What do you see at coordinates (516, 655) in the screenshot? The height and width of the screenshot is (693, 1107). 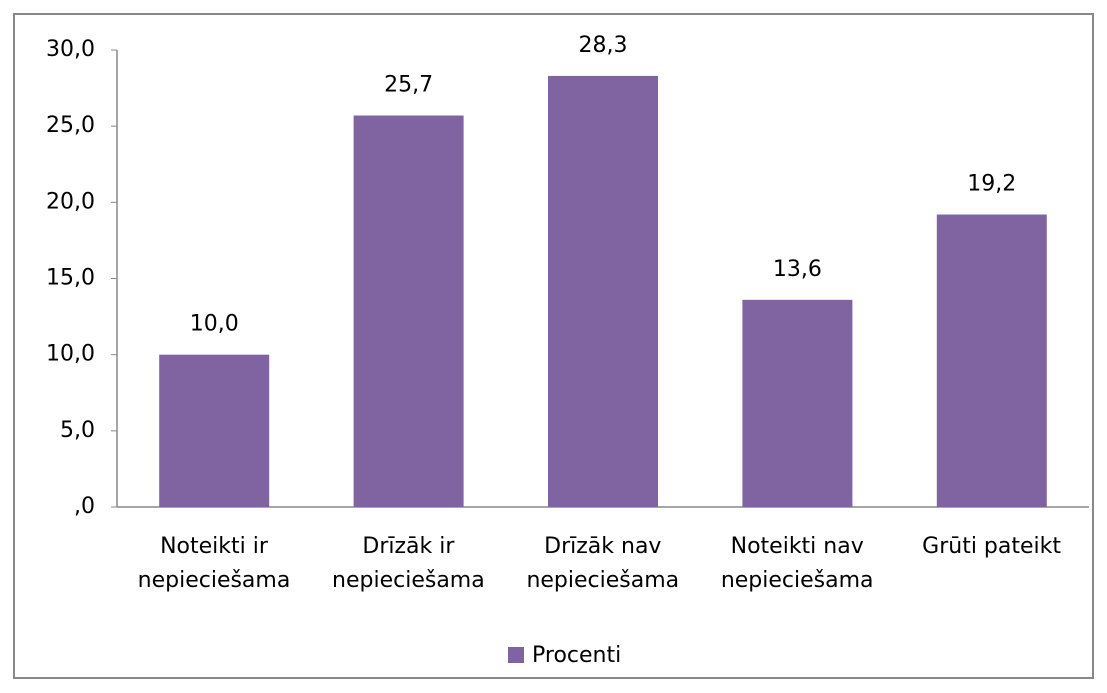 I see `legend-swatch` at bounding box center [516, 655].